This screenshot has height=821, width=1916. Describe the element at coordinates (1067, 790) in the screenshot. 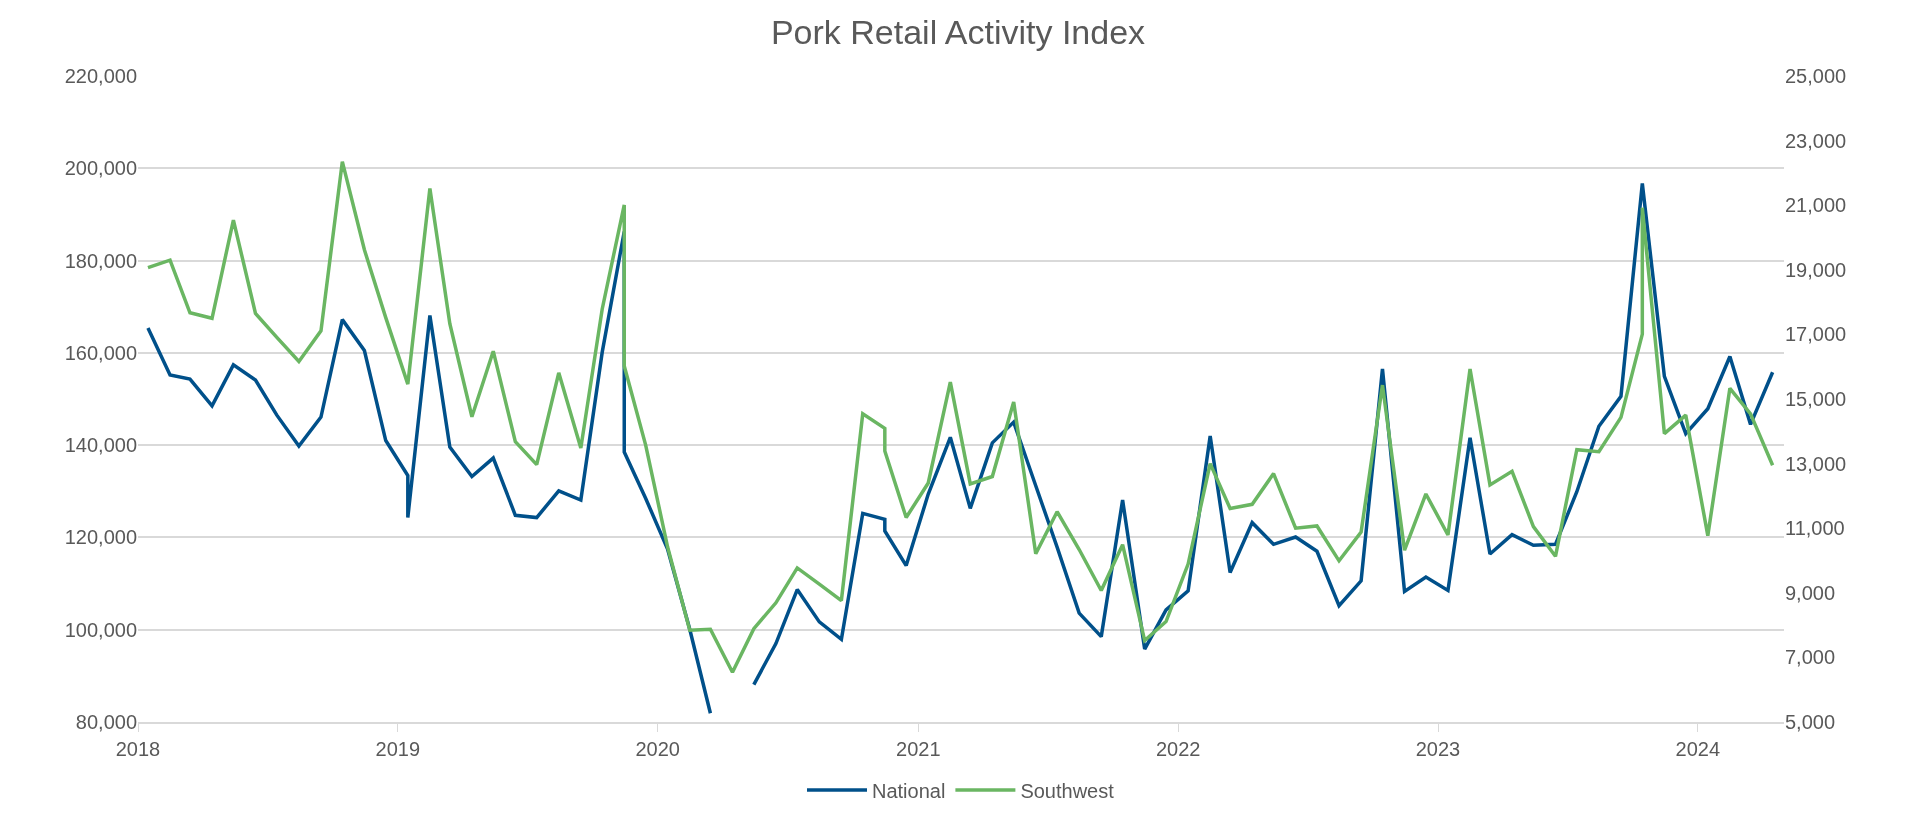

I see `legend-label: Southwest` at that location.